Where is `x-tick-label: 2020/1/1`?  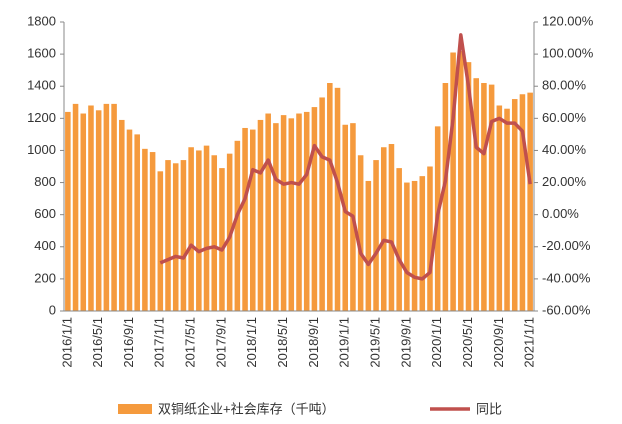
x-tick-label: 2020/1/1 is located at coordinates (436, 342).